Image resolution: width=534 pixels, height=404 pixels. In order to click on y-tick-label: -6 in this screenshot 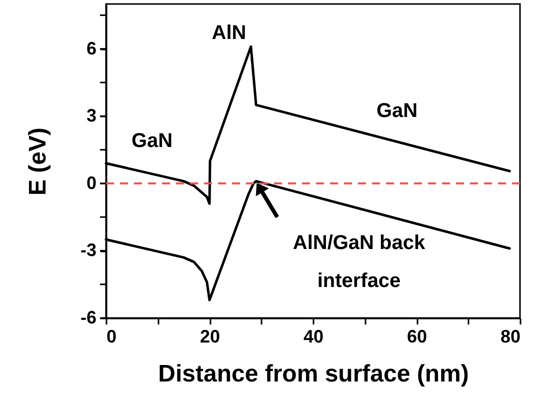, I will do `click(88, 318)`.